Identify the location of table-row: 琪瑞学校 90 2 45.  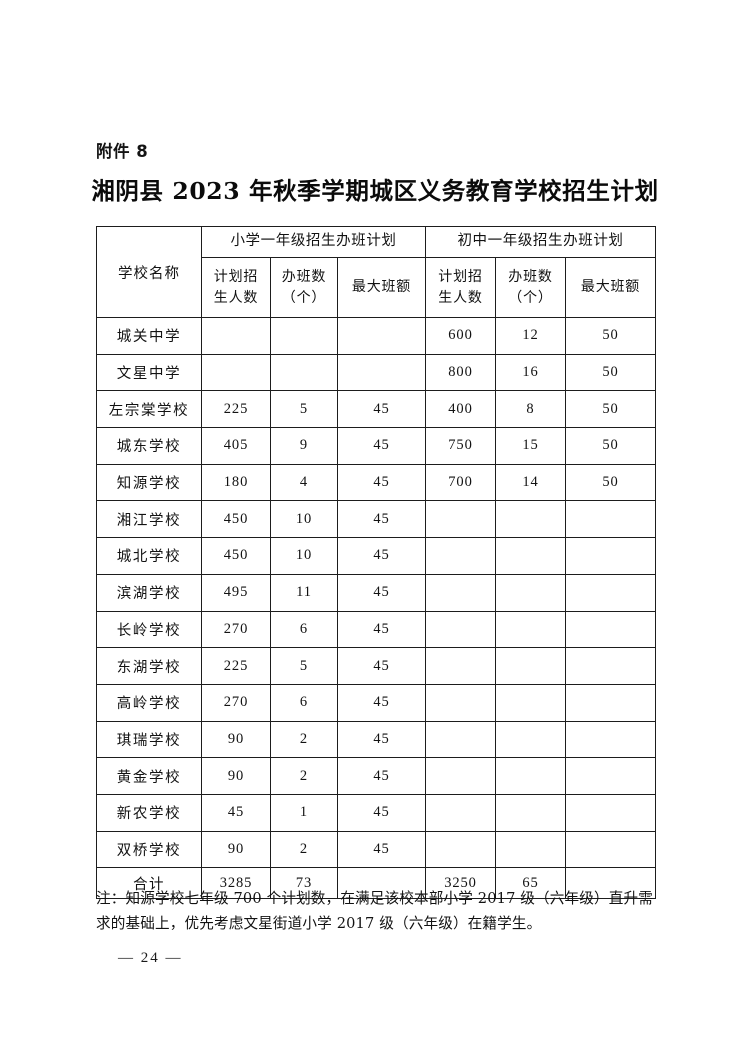
(376, 739).